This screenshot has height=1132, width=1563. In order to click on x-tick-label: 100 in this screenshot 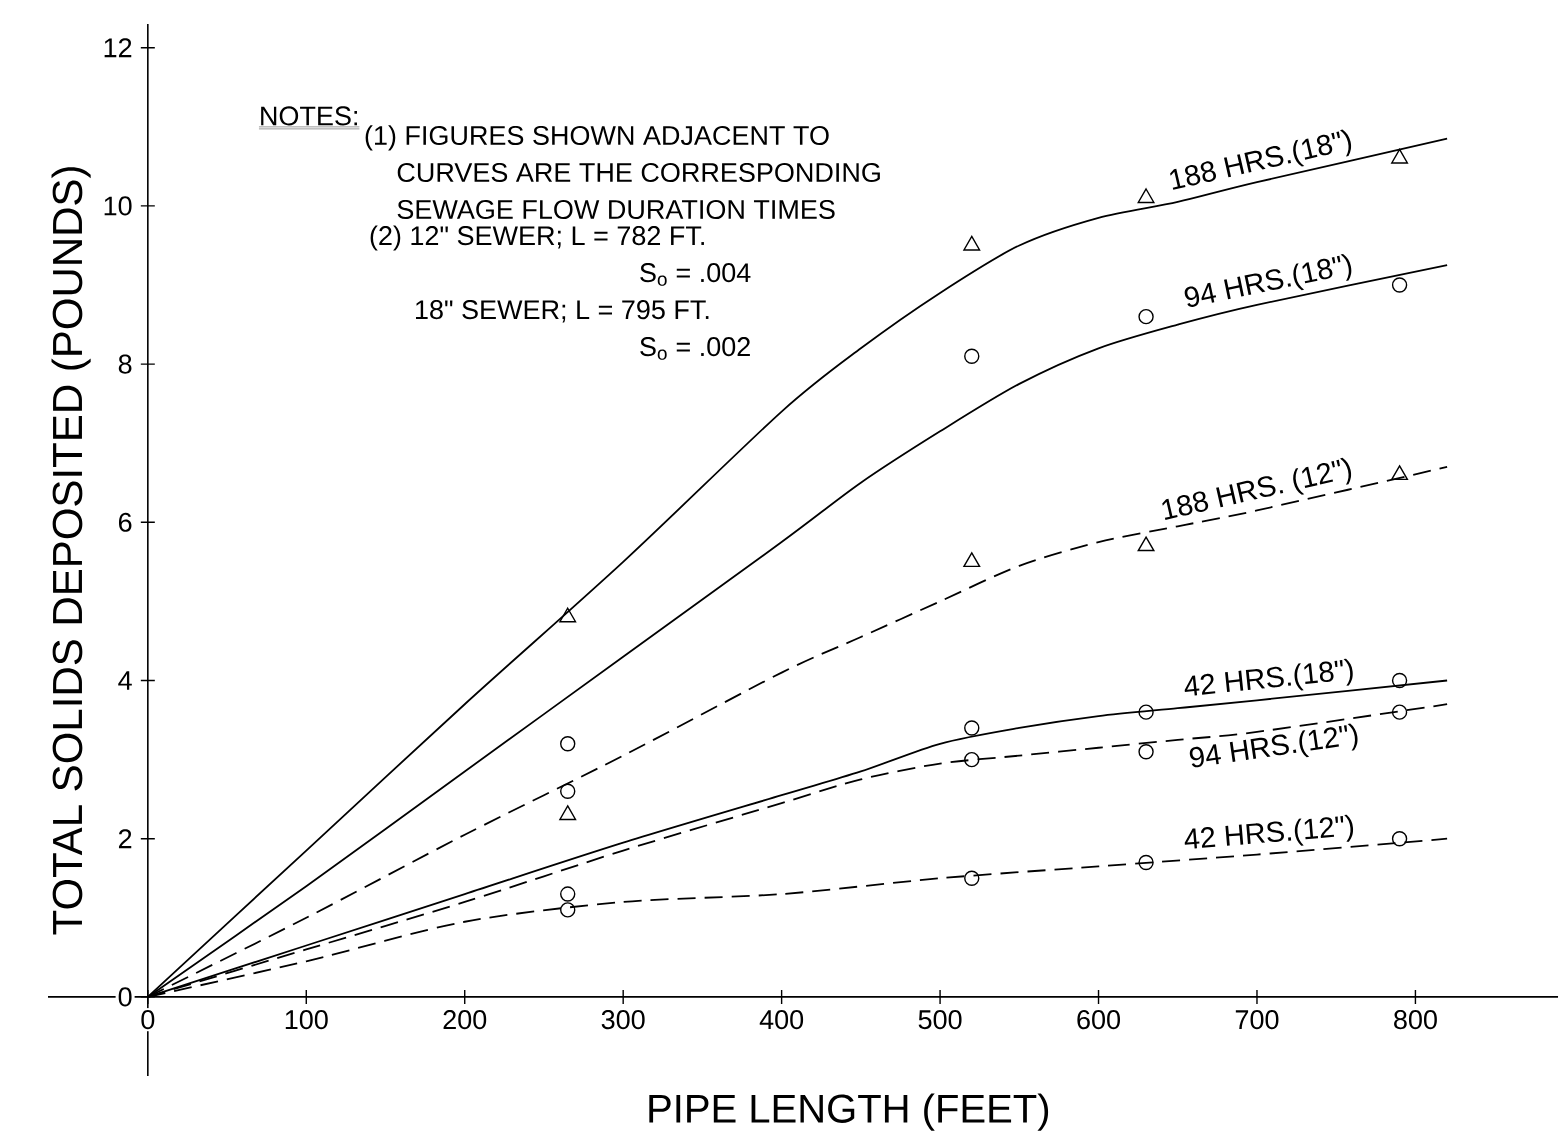, I will do `click(306, 1020)`.